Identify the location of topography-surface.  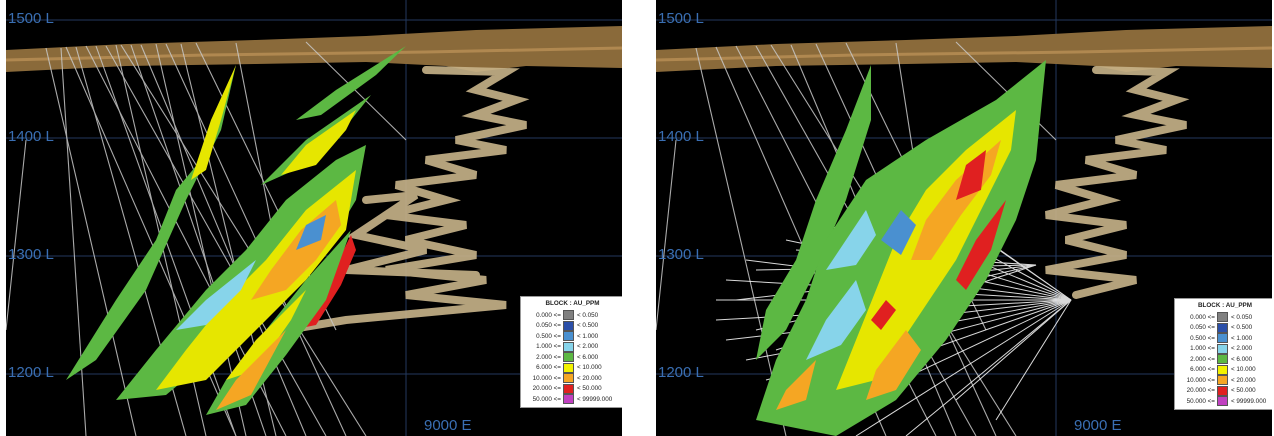
(964, 49).